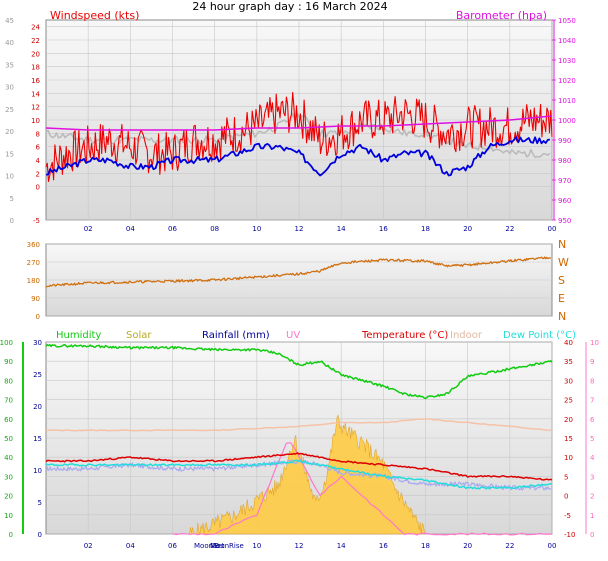 The width and height of the screenshot is (608, 561). What do you see at coordinates (8, 439) in the screenshot?
I see `humidity-tick-label: 50` at bounding box center [8, 439].